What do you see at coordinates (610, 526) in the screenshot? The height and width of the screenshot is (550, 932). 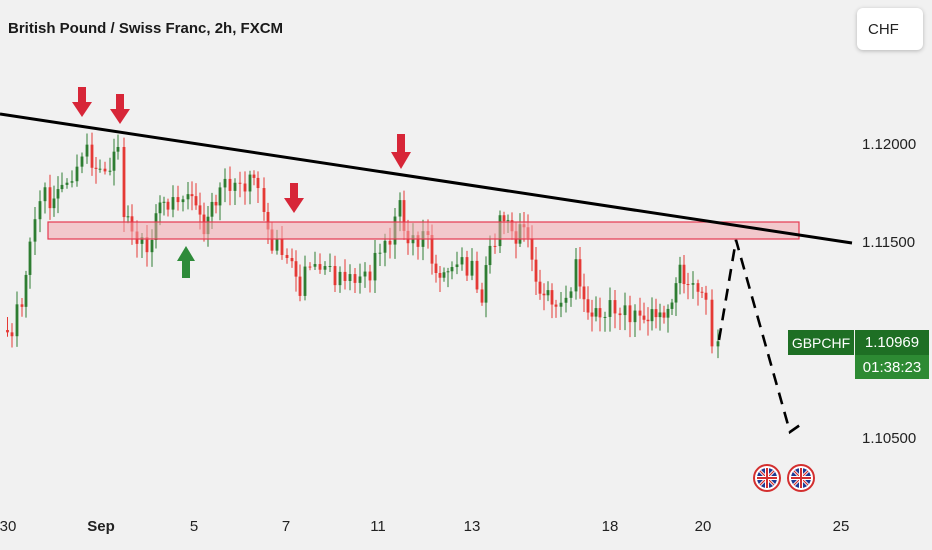 I see `x-tick-label: 18` at bounding box center [610, 526].